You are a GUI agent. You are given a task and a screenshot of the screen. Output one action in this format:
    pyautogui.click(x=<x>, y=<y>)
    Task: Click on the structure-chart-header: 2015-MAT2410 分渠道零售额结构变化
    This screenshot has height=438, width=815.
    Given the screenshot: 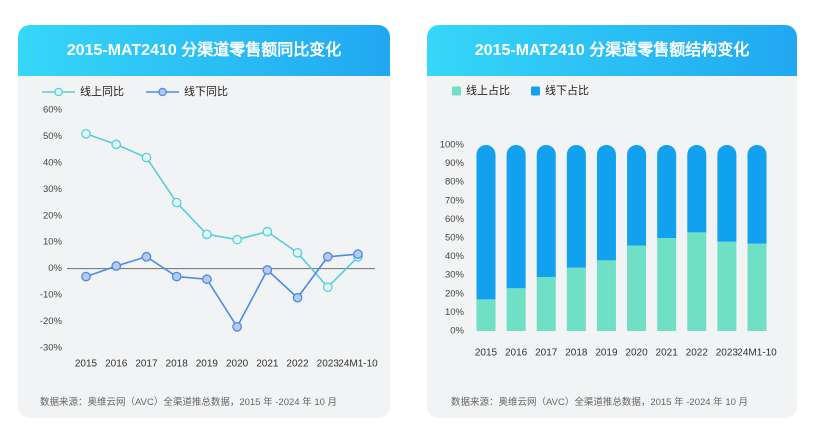 What is the action you would take?
    pyautogui.click(x=612, y=50)
    